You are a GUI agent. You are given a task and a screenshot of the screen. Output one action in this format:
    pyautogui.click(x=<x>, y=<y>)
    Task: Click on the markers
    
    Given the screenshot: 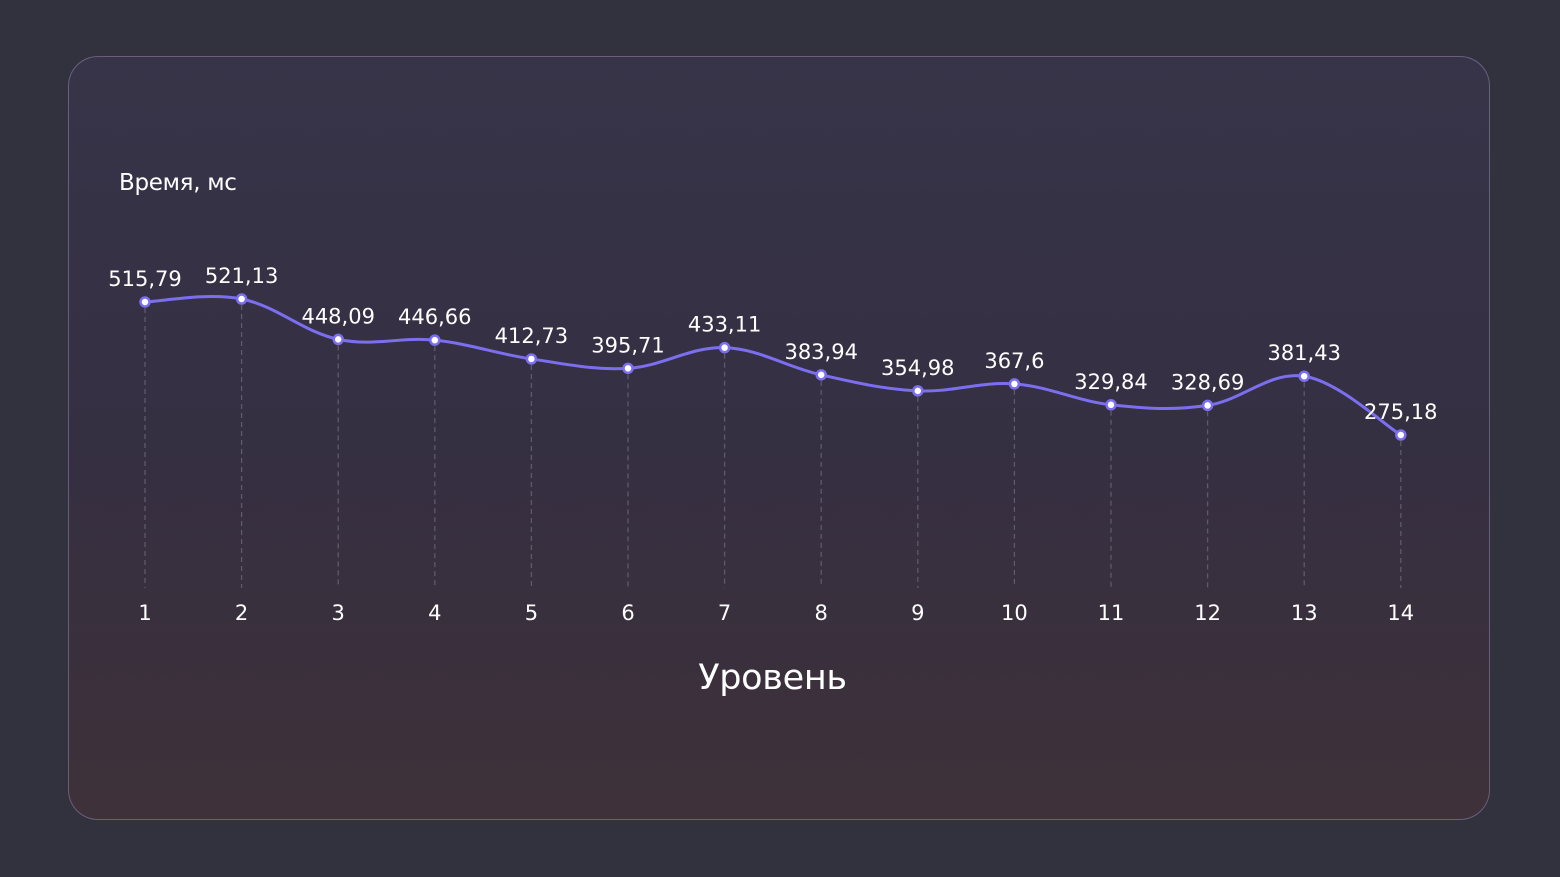 What is the action you would take?
    pyautogui.click(x=773, y=367)
    